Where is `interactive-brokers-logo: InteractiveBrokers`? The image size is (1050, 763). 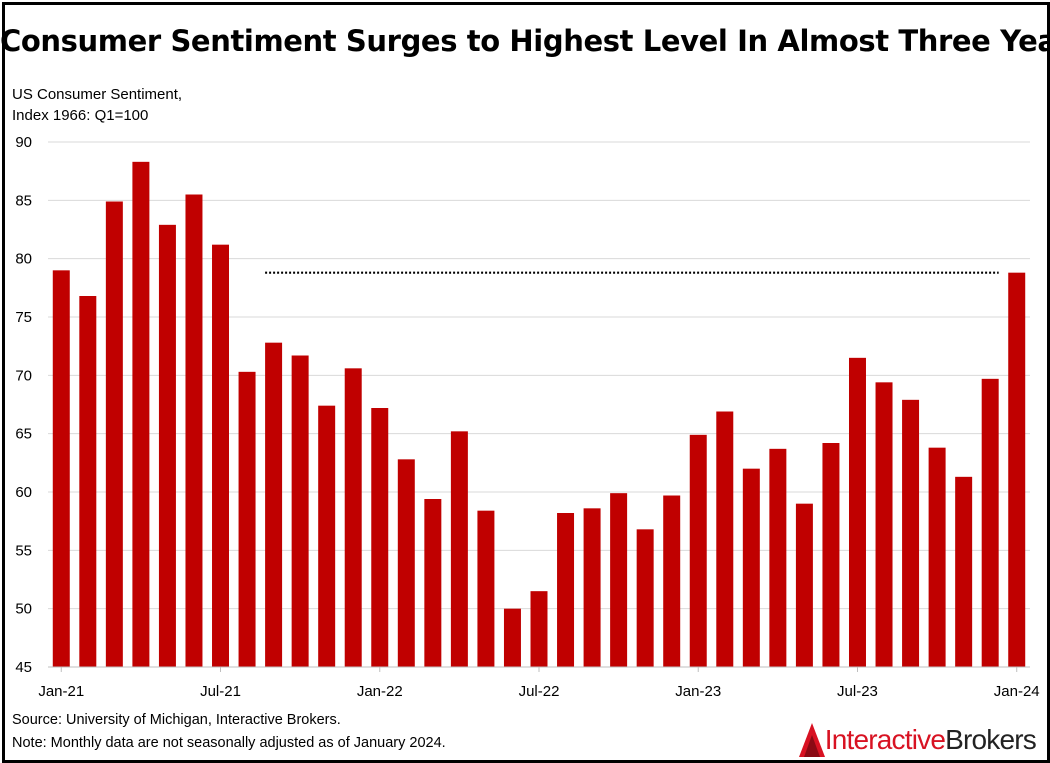 interactive-brokers-logo: InteractiveBrokers is located at coordinates (917, 740).